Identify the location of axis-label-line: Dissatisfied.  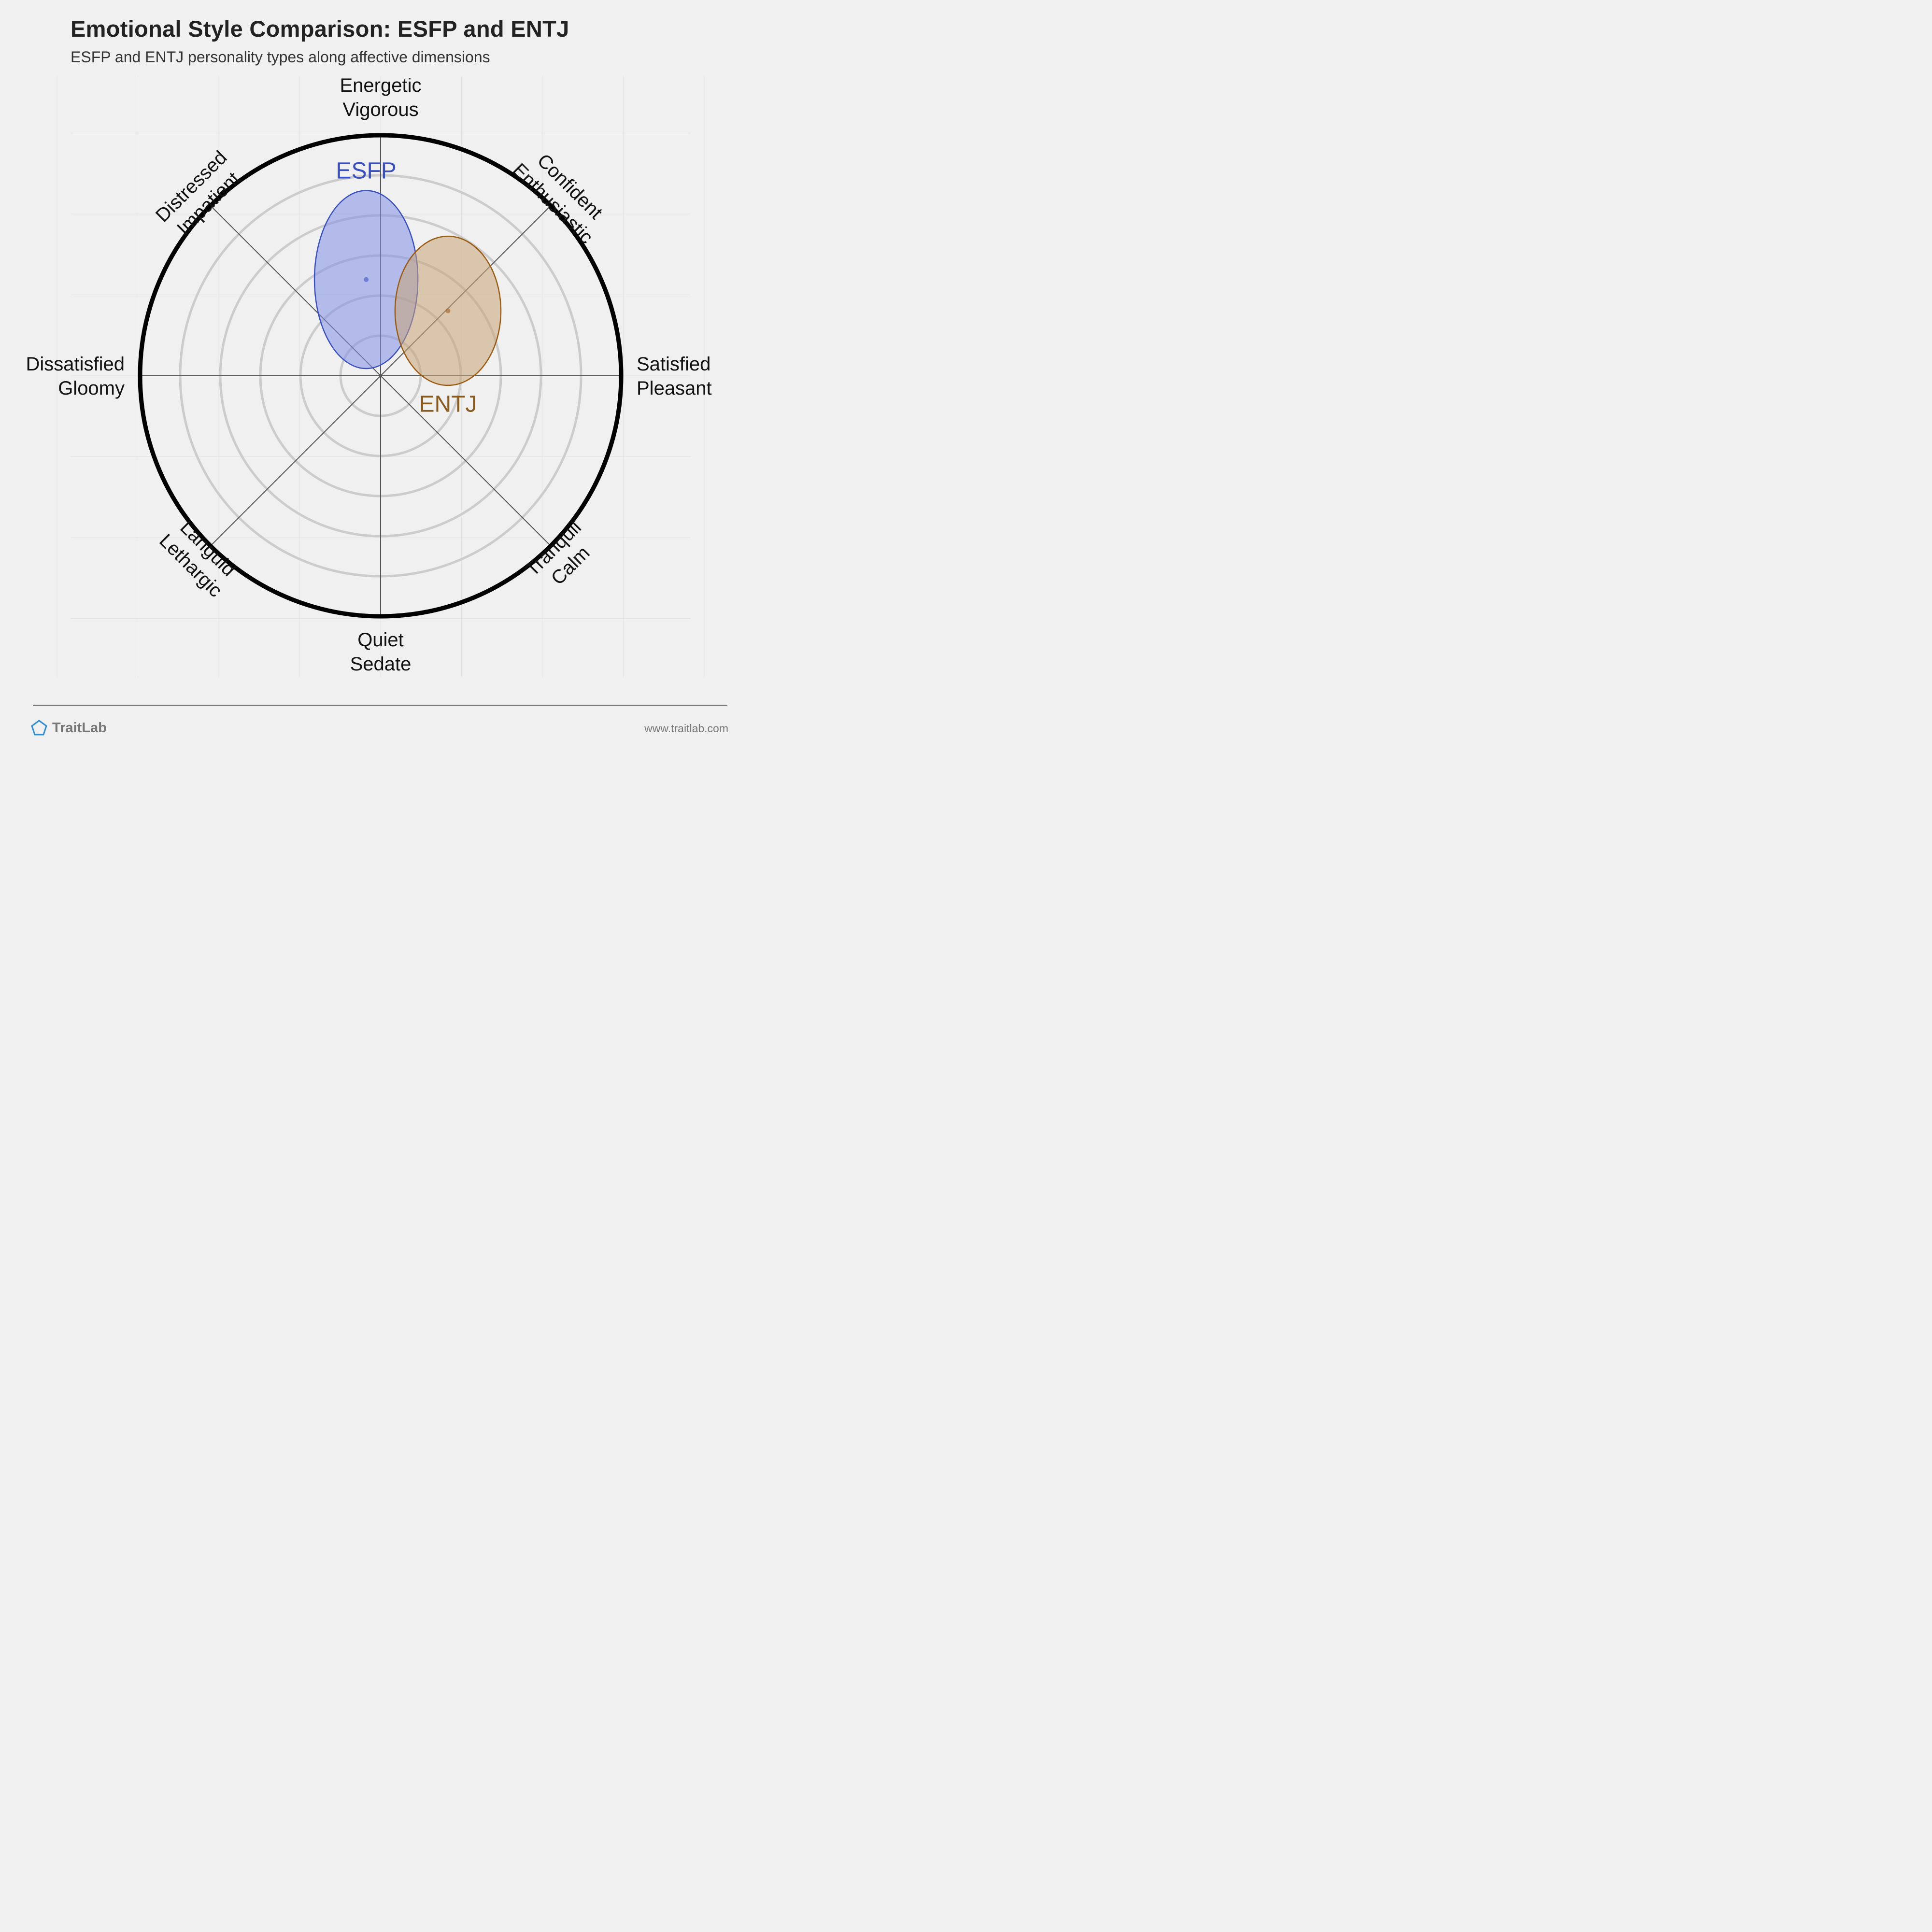
(75, 364).